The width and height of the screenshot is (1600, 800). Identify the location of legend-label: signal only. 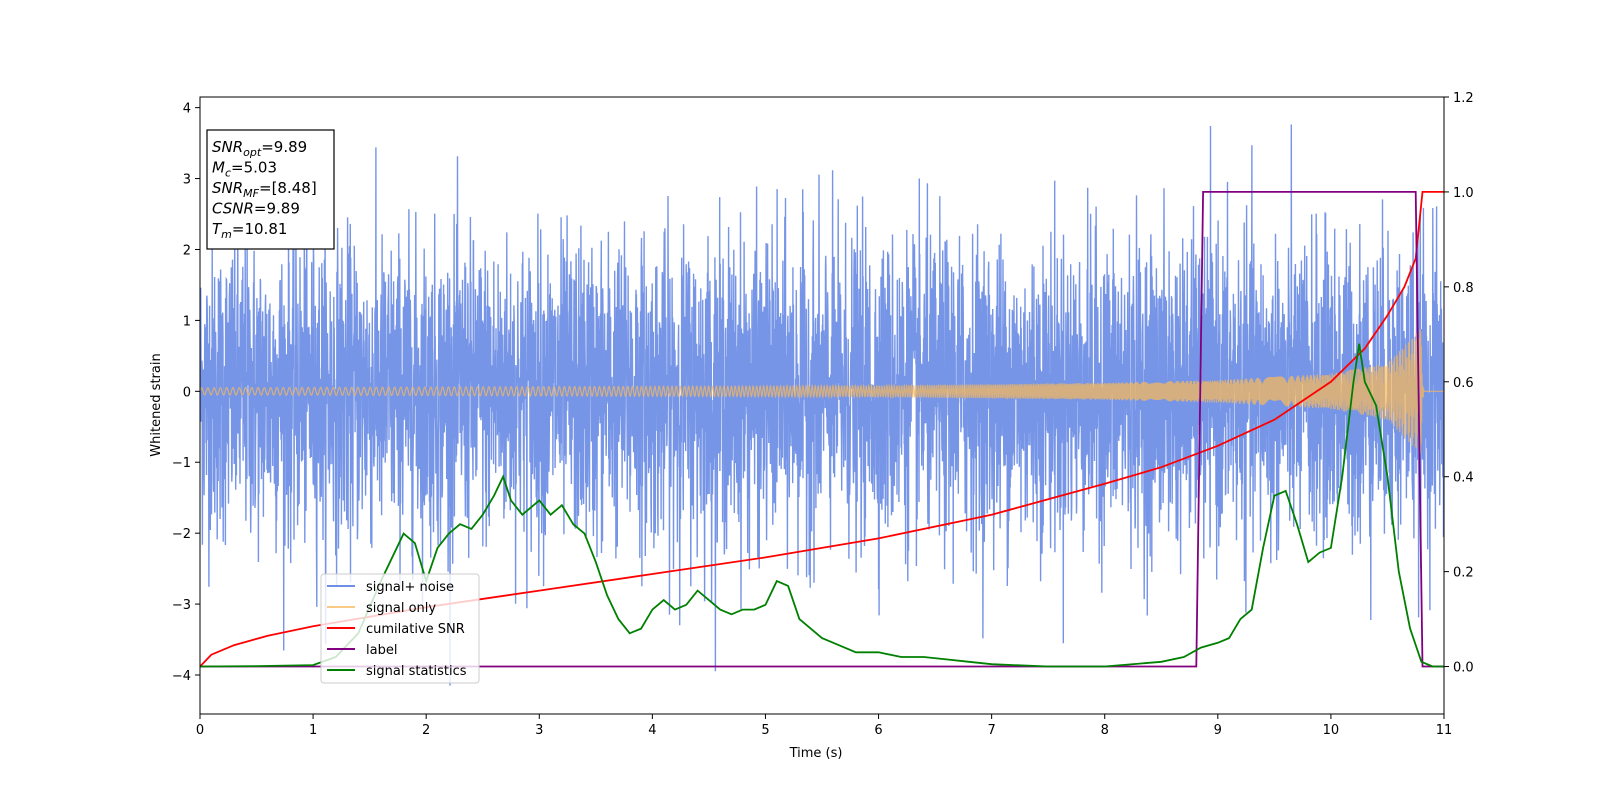
(401, 608).